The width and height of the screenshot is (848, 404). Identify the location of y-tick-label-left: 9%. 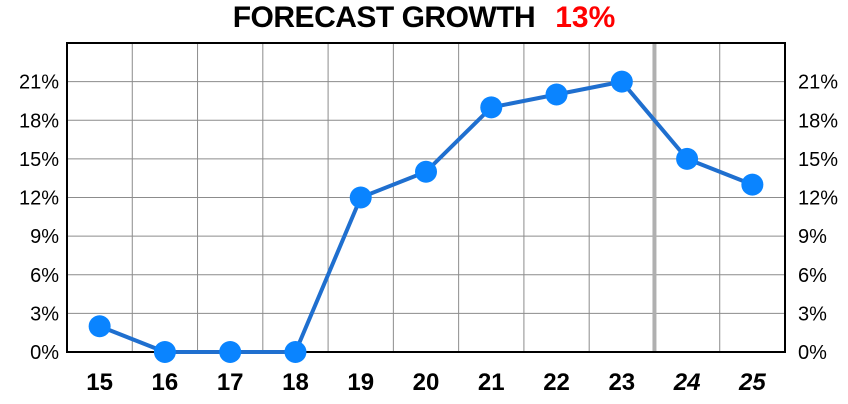
(44, 237).